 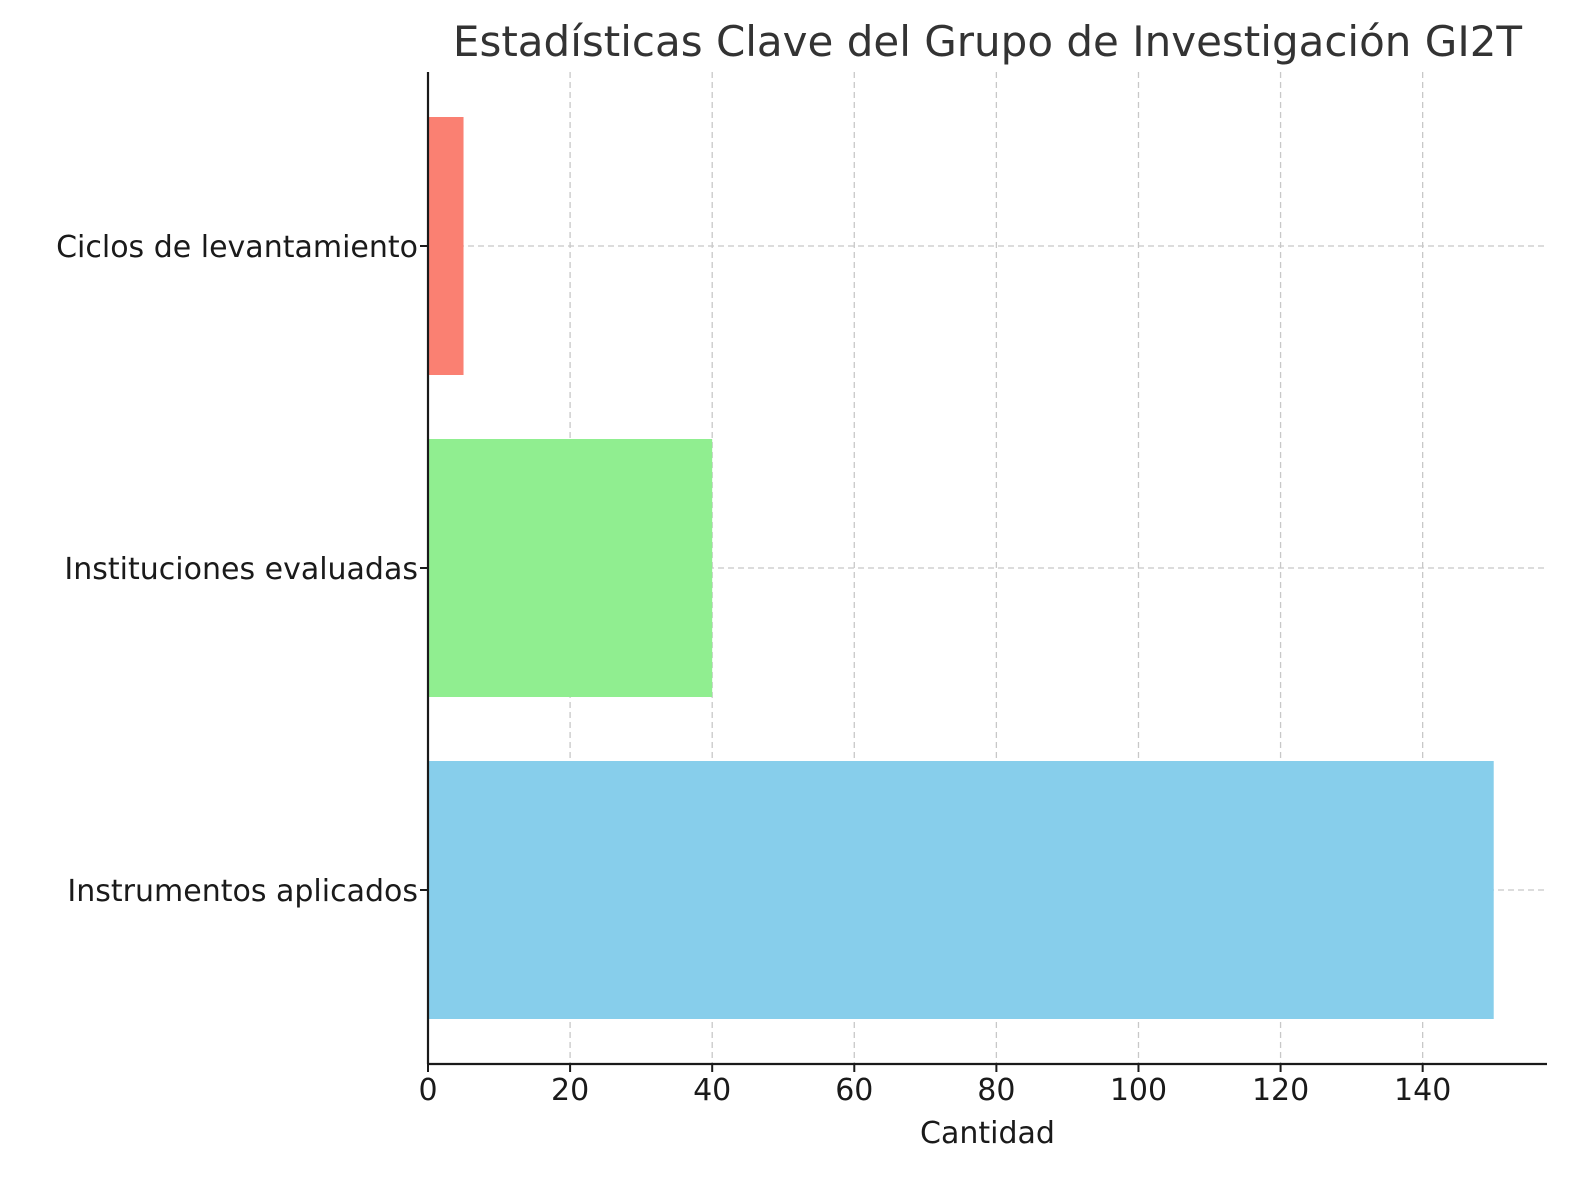 I want to click on x-axis-title: Cantidad, so click(x=987, y=1133).